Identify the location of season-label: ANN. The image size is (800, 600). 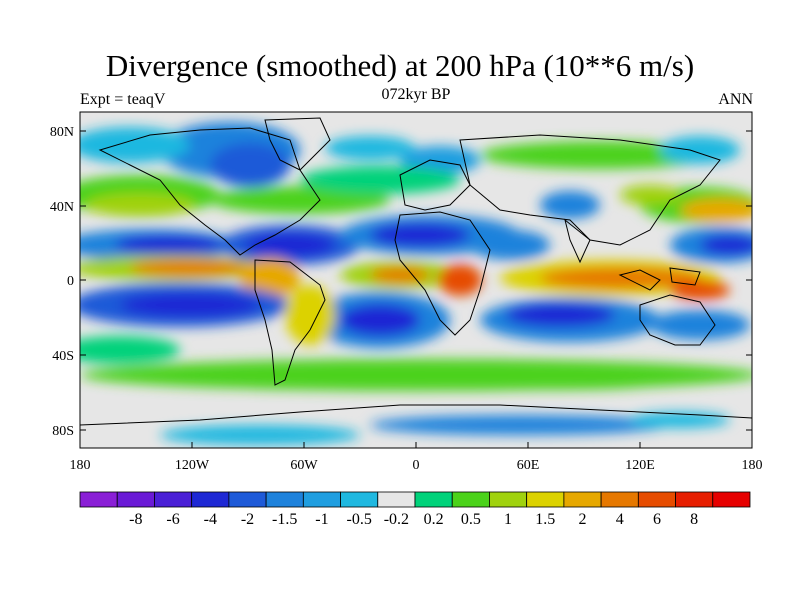
(735, 99).